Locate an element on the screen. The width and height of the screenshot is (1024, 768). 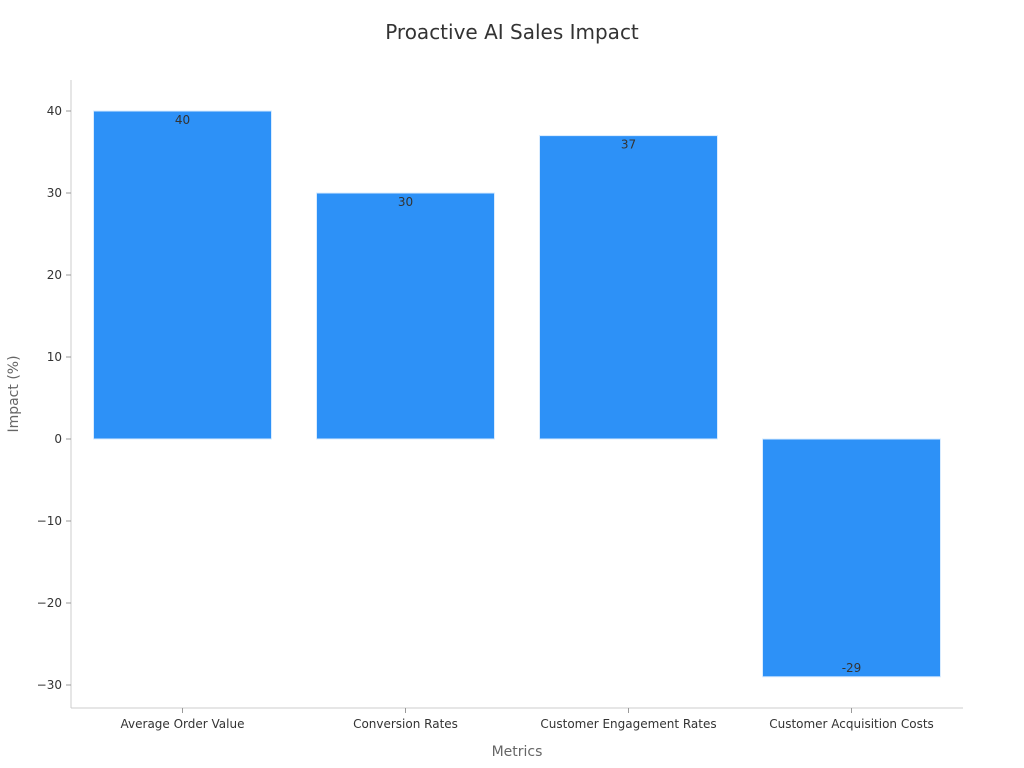
y-axis-ticks: 40 30 20 10 0 −10 −20 −30 is located at coordinates (54, 398).